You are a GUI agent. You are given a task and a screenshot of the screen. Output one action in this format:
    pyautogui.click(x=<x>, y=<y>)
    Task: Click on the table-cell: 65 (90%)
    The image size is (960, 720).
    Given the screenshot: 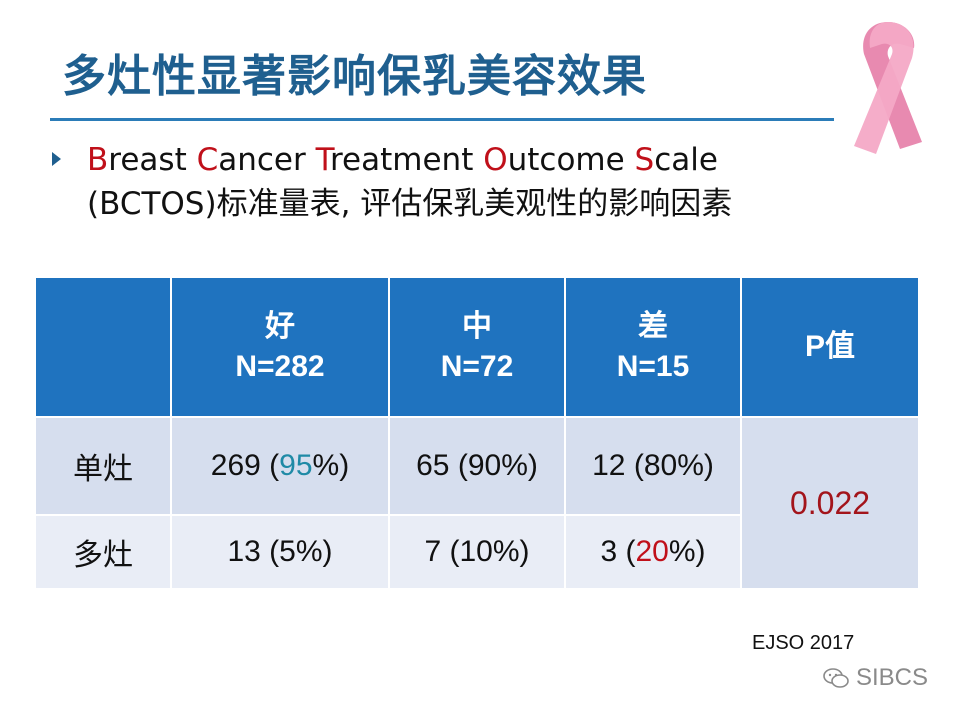 What is the action you would take?
    pyautogui.click(x=477, y=466)
    